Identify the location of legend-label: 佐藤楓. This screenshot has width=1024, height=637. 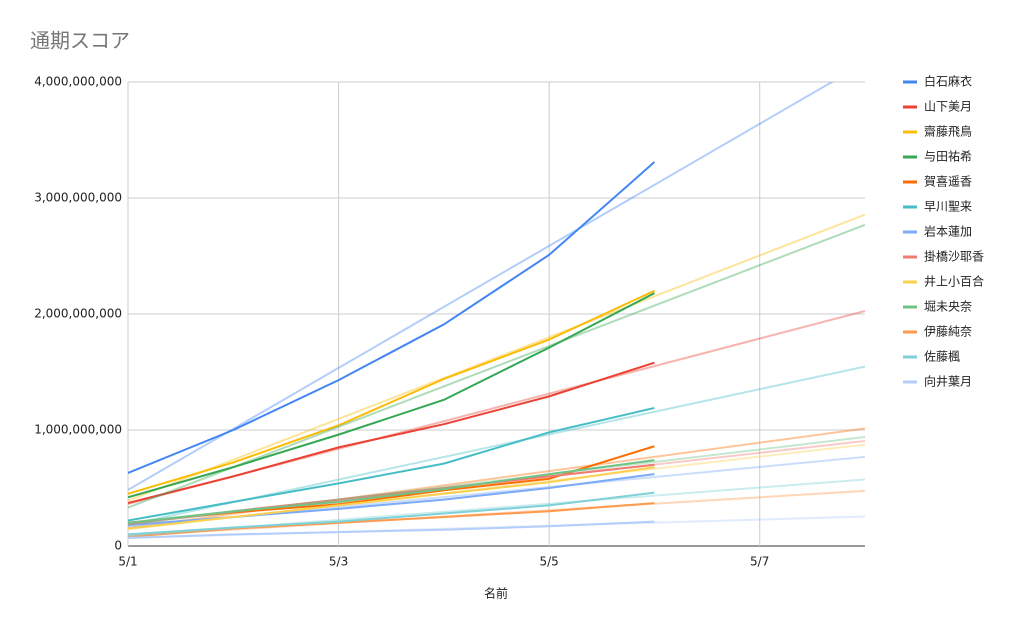
(942, 356).